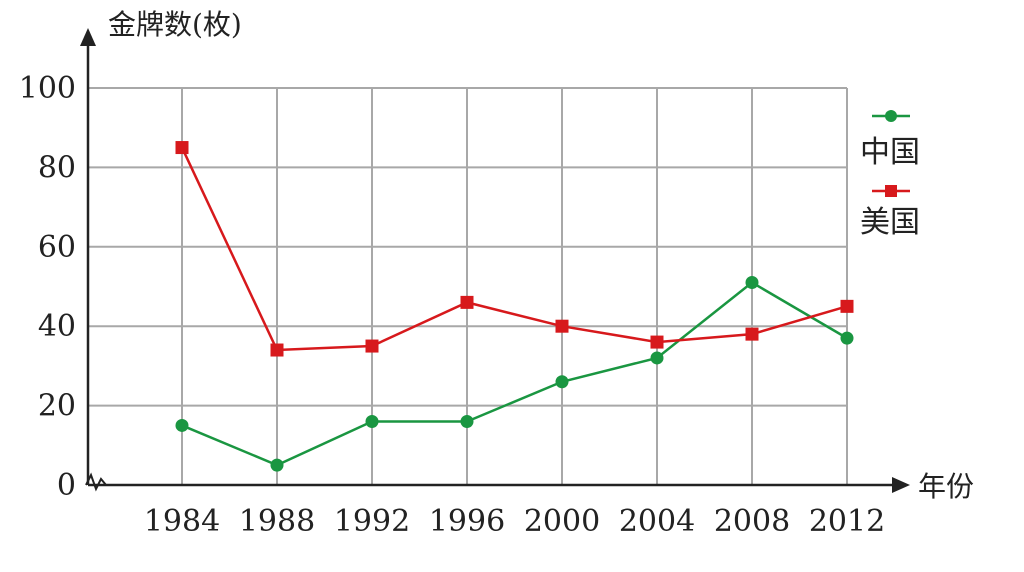 The height and width of the screenshot is (572, 1024). Describe the element at coordinates (891, 191) in the screenshot. I see `legend-marker-usa` at that location.